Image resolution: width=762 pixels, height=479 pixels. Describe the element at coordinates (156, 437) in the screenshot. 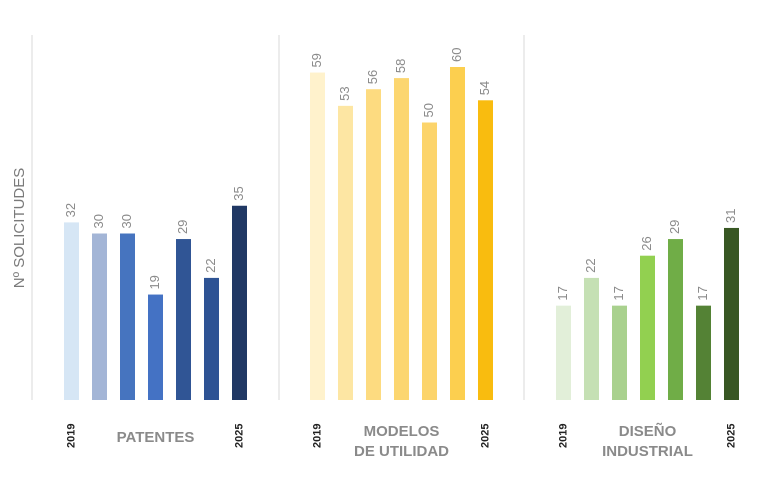

I see `group-name-label: PATENTES` at that location.